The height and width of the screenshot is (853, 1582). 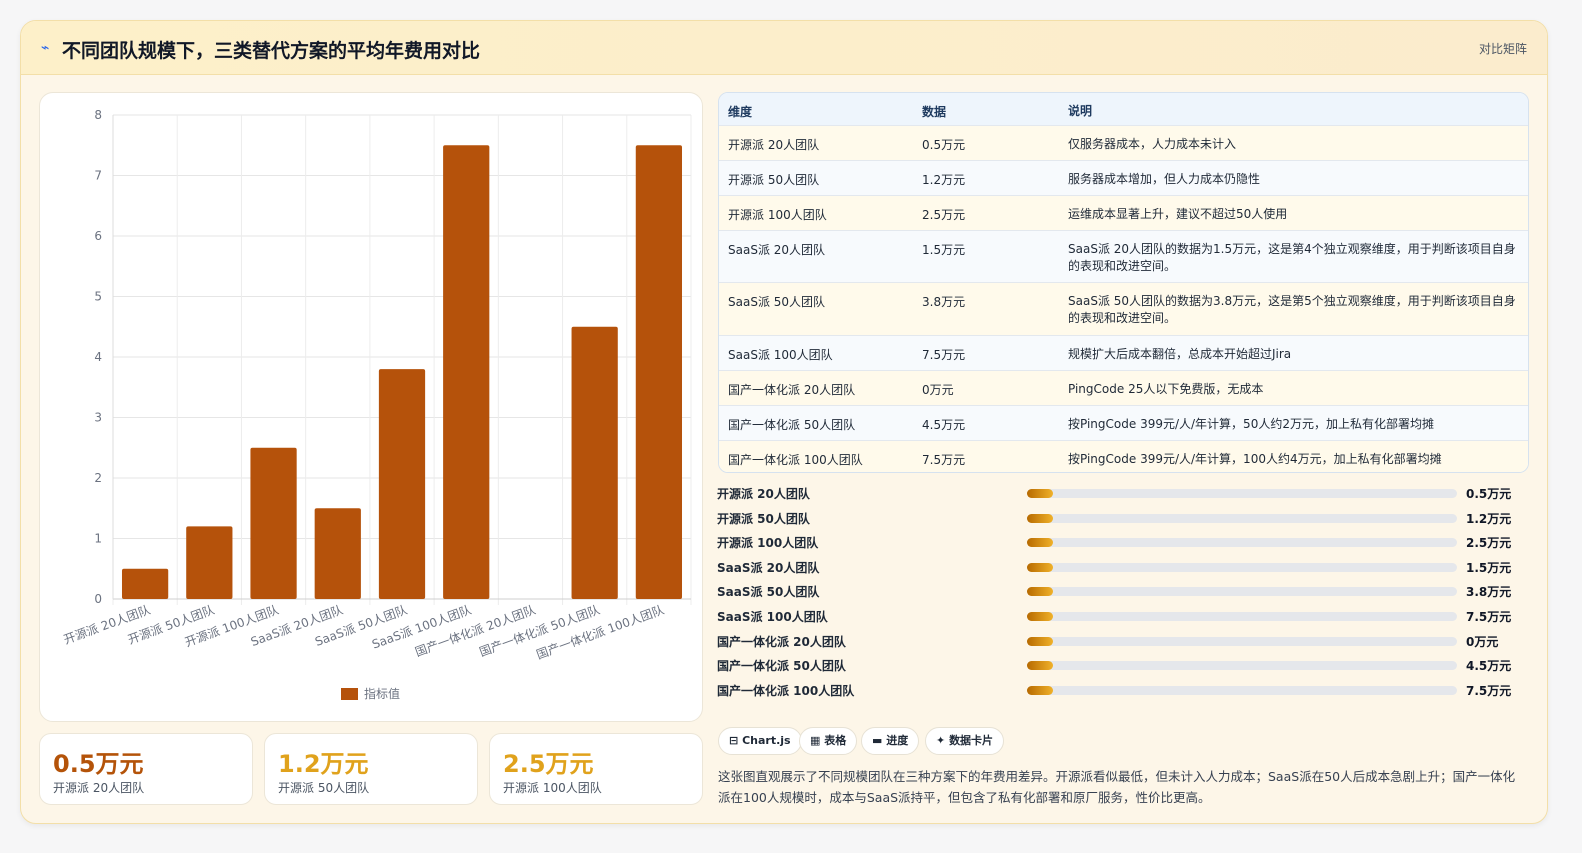 I want to click on kpi-value: 2.5万元, so click(x=548, y=764).